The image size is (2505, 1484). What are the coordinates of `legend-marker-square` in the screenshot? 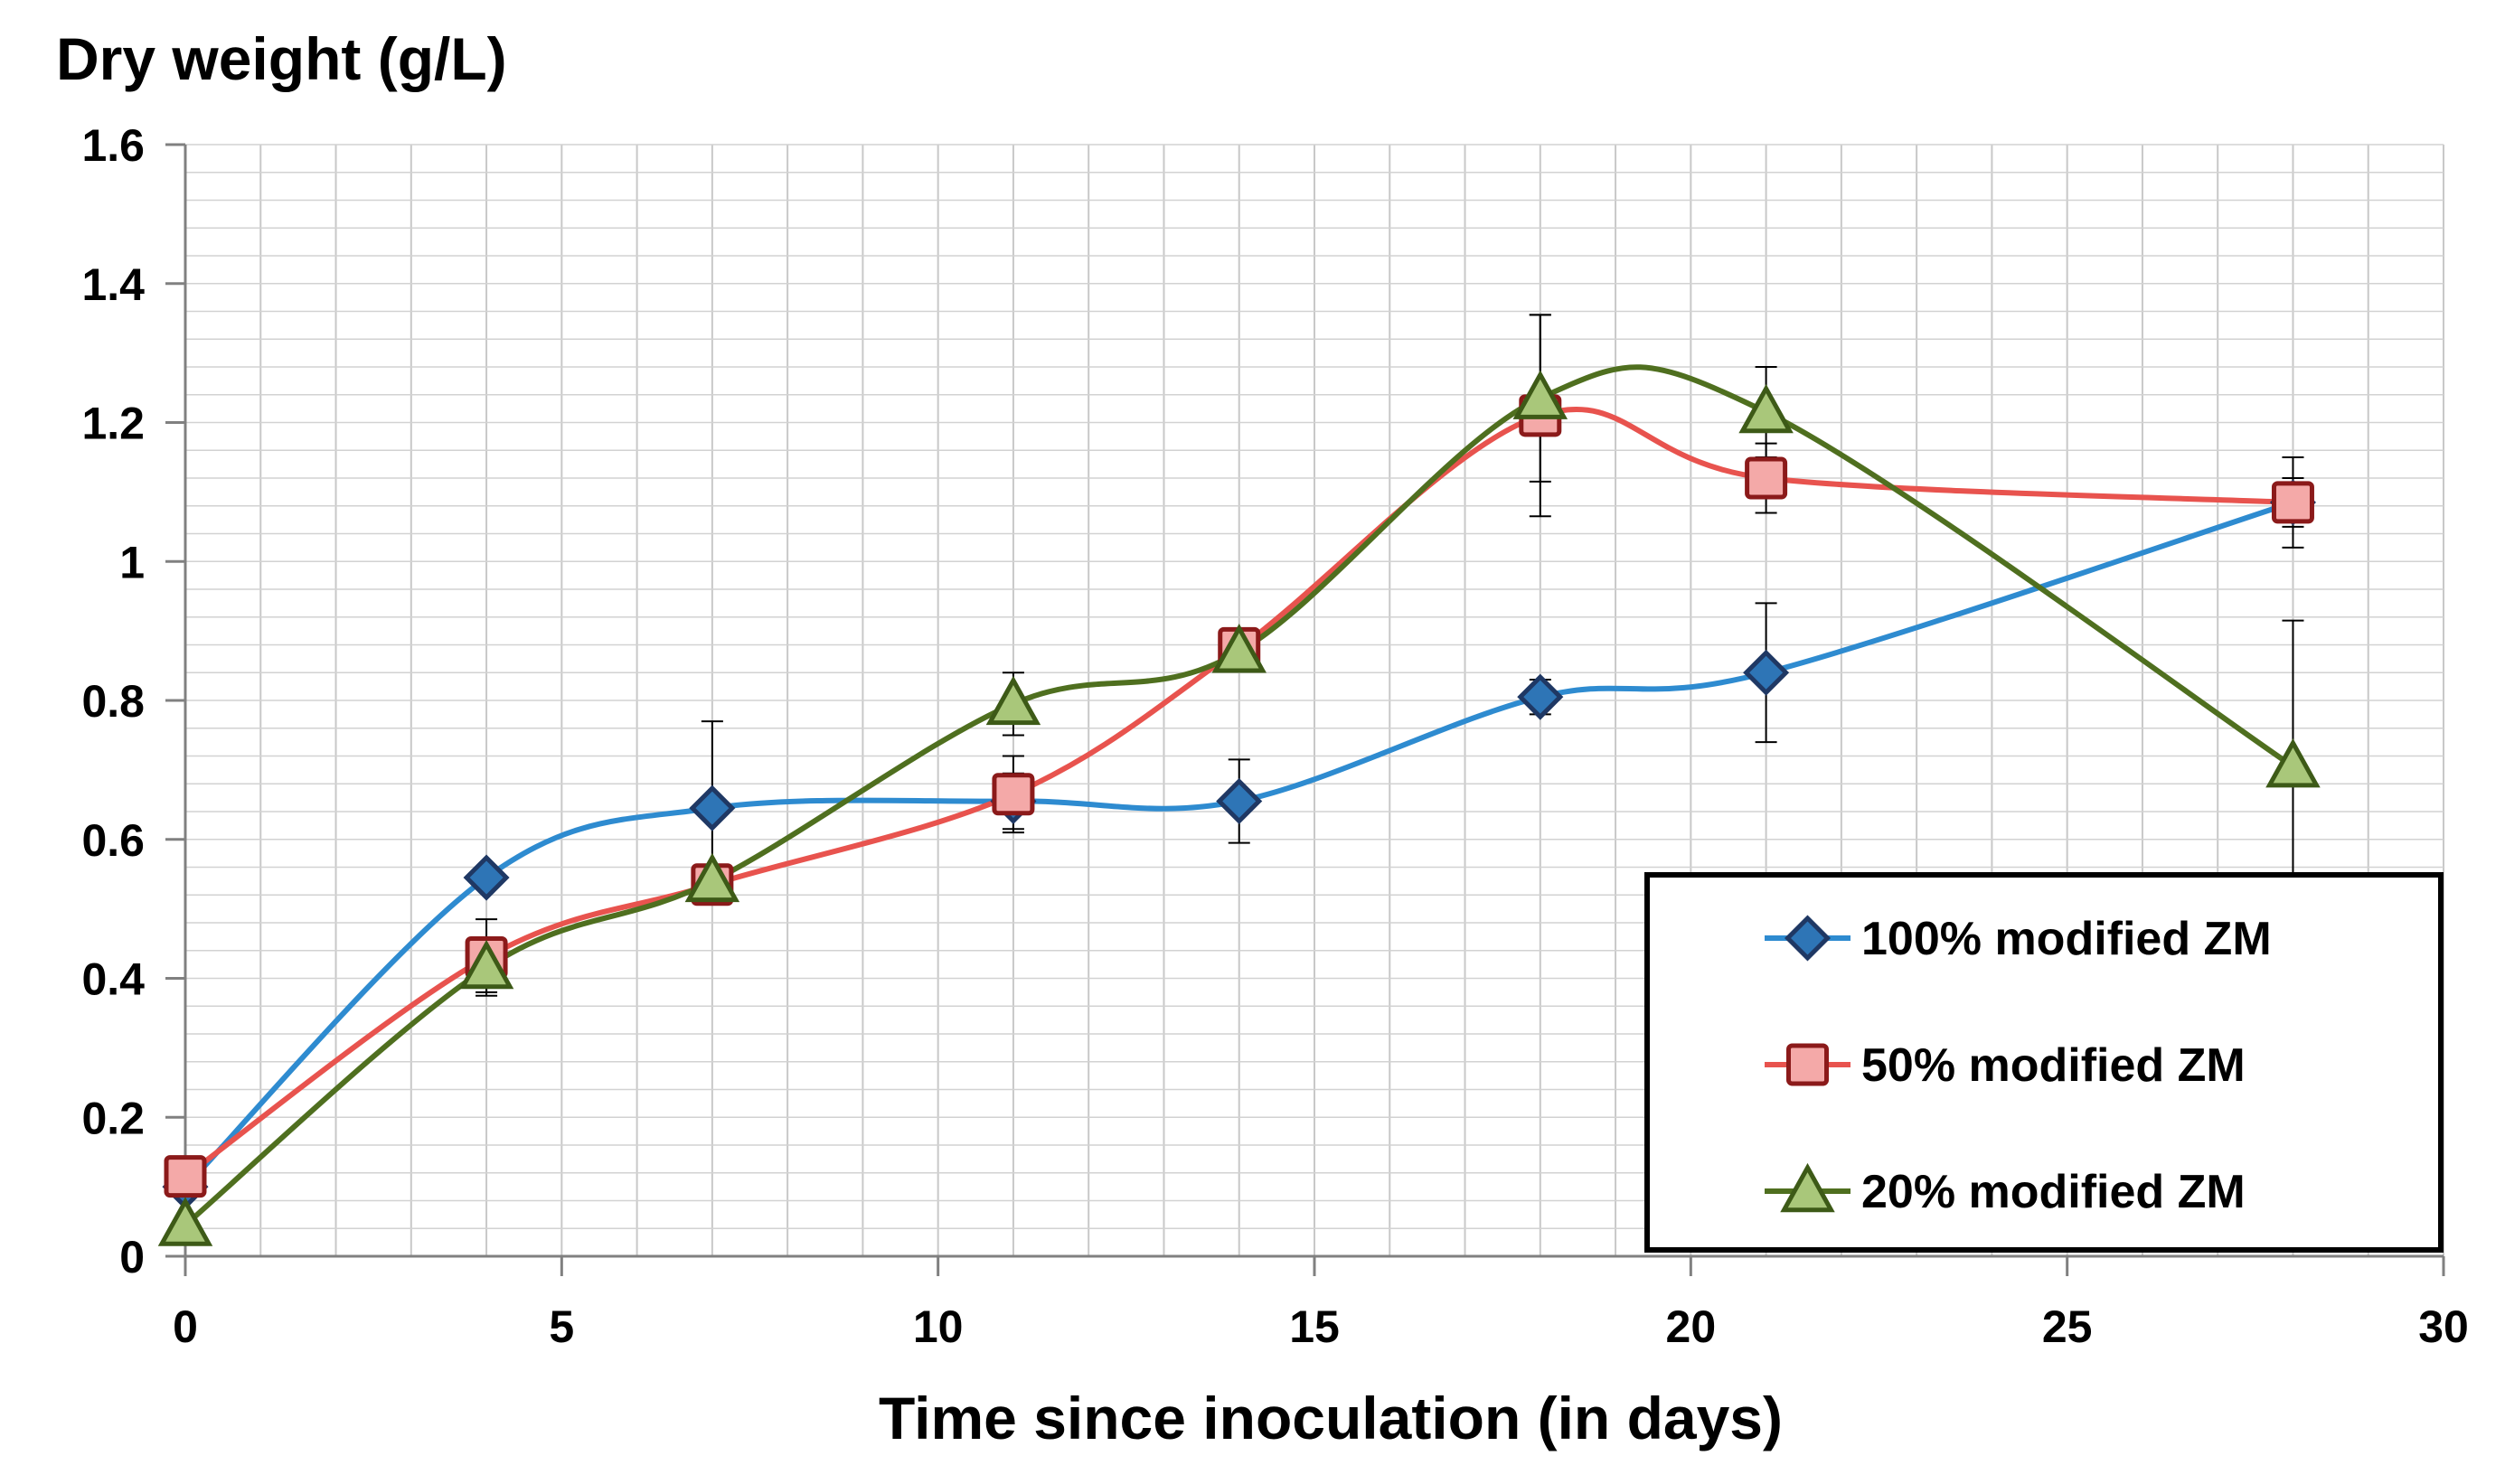 It's located at (1807, 1065).